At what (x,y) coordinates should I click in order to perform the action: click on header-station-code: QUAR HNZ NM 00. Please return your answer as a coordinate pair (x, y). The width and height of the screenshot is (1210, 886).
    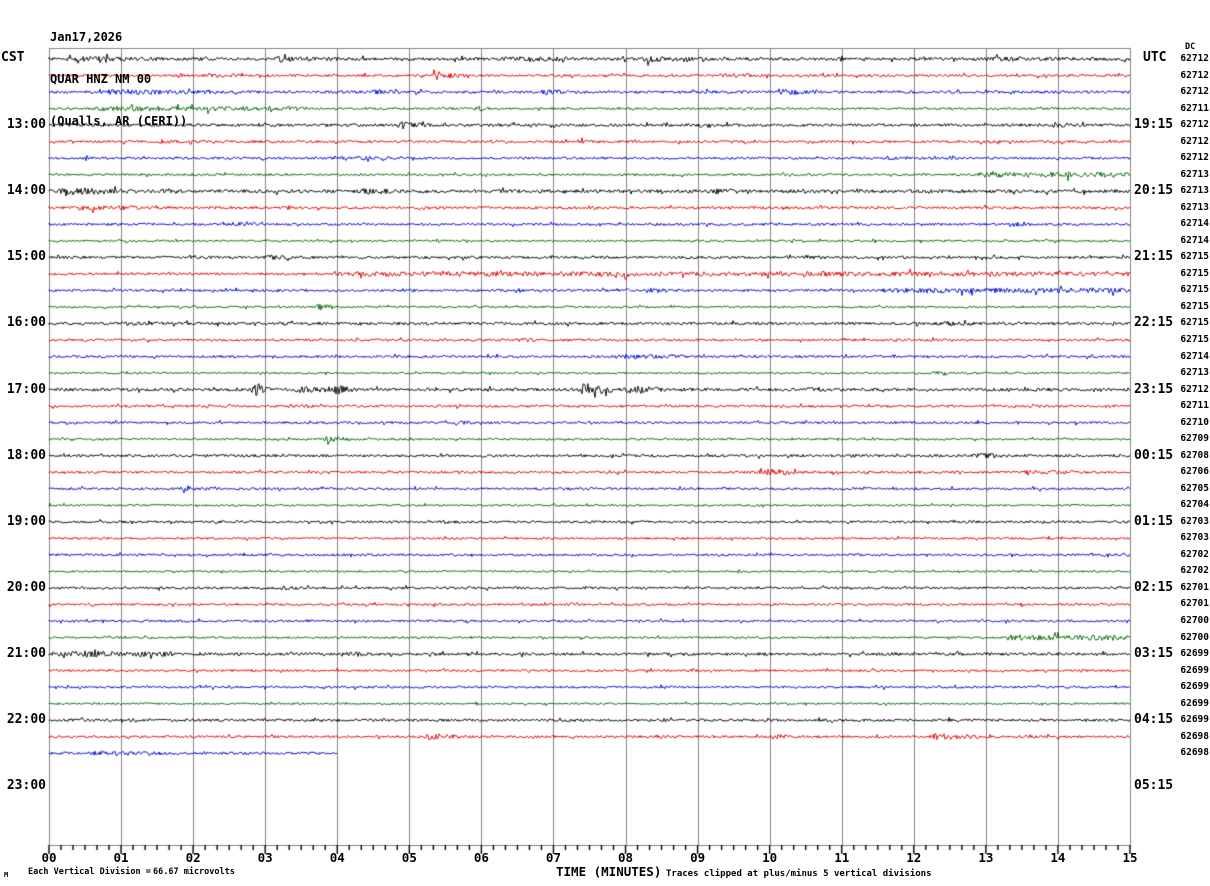
    Looking at the image, I should click on (101, 79).